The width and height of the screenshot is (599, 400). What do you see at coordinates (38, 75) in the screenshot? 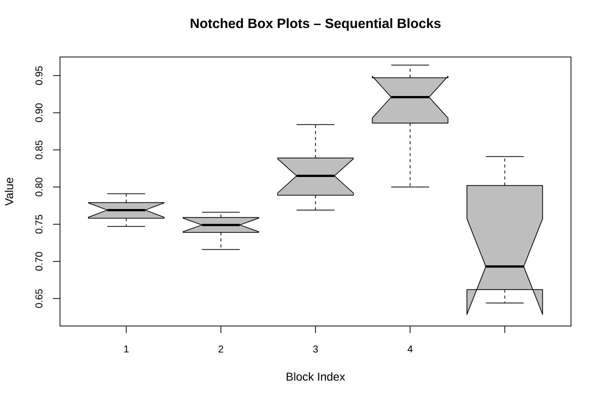
I see `y-tick-label: 0.95` at bounding box center [38, 75].